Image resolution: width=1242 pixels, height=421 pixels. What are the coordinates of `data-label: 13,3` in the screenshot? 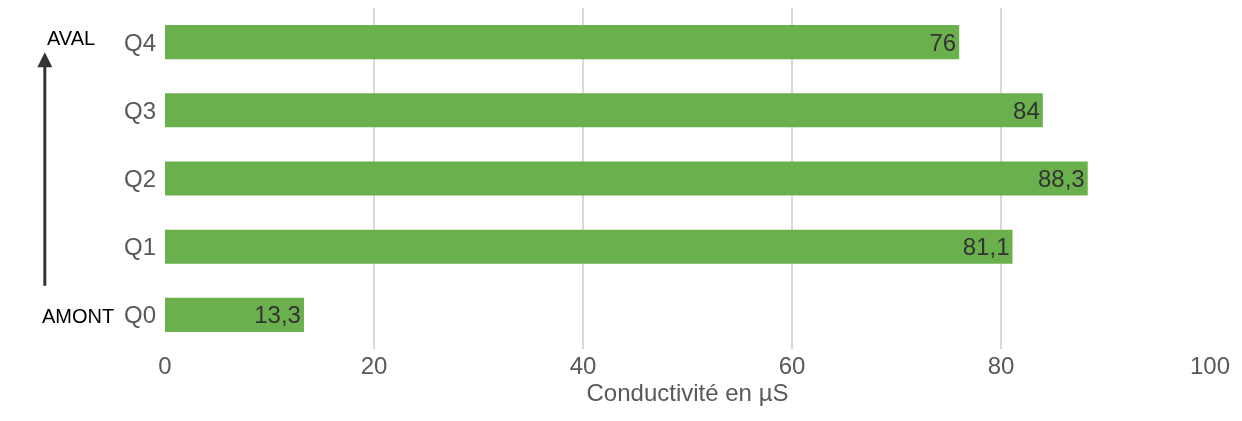 It's located at (277, 315).